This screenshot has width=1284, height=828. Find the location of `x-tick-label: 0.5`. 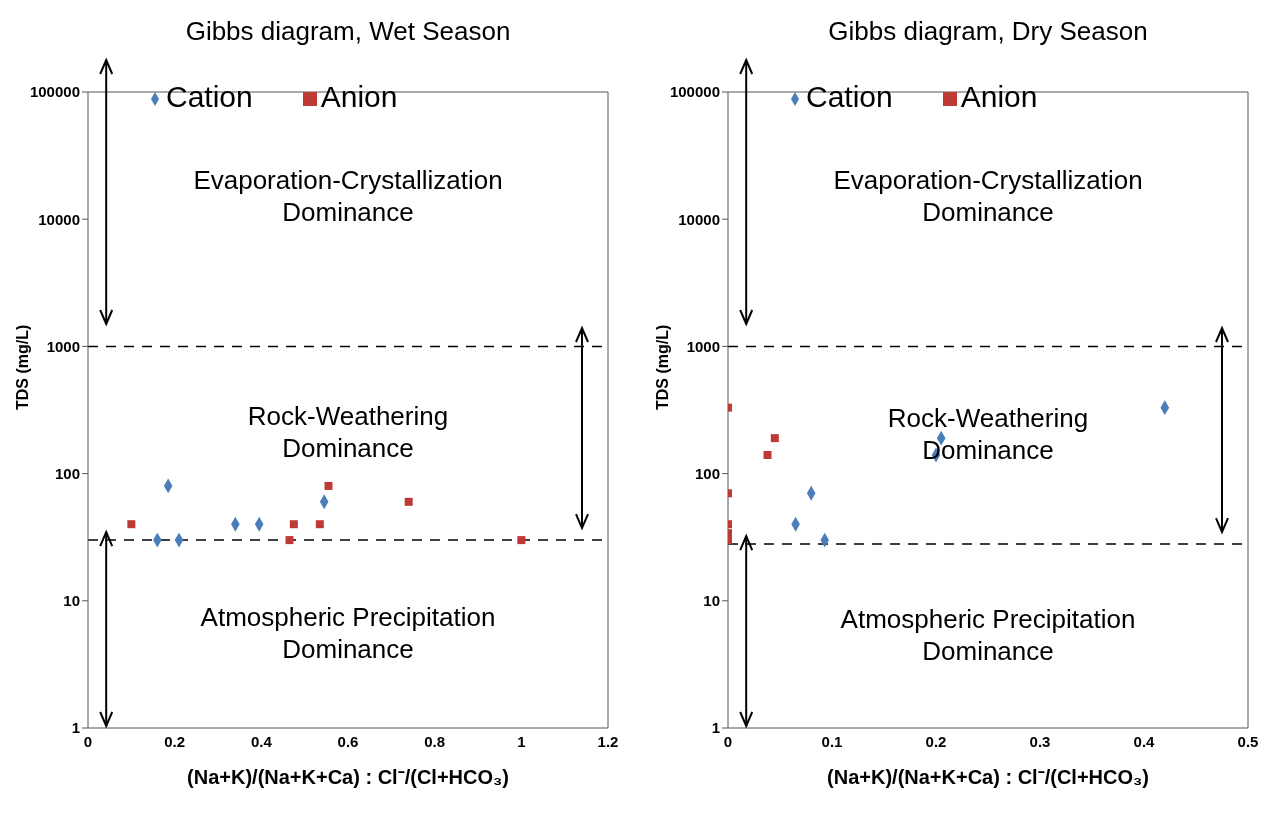

x-tick-label: 0.5 is located at coordinates (1248, 741).